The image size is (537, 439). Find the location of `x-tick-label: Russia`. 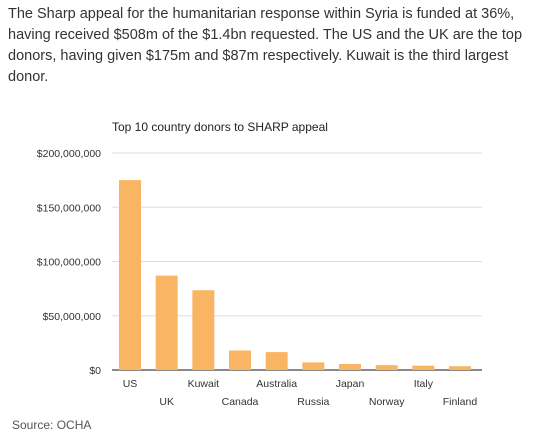

x-tick-label: Russia is located at coordinates (313, 402).